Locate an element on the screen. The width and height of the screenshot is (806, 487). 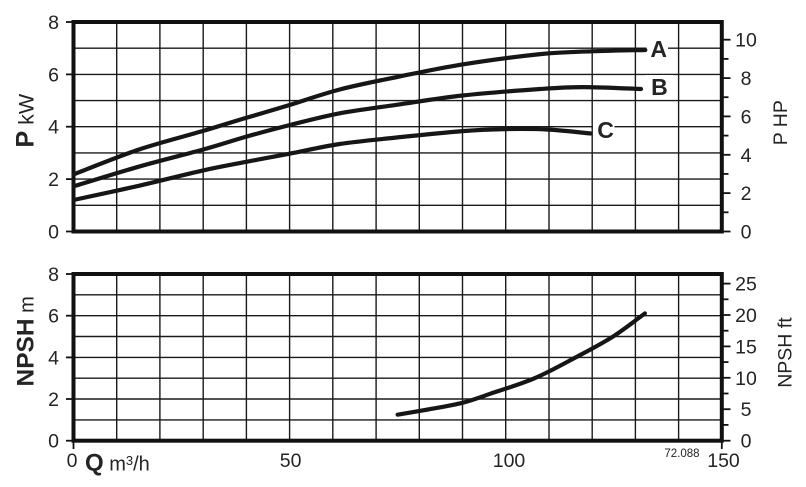
svg-text: Q m3/h is located at coordinates (117, 463).